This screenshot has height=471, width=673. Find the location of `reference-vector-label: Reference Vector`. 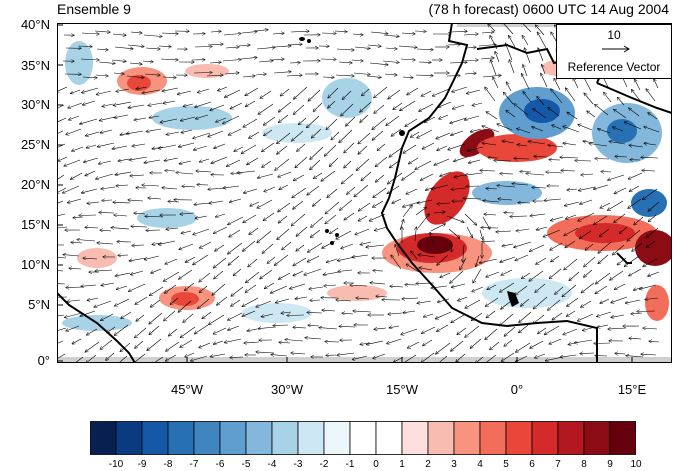

reference-vector-label: Reference Vector is located at coordinates (614, 67).